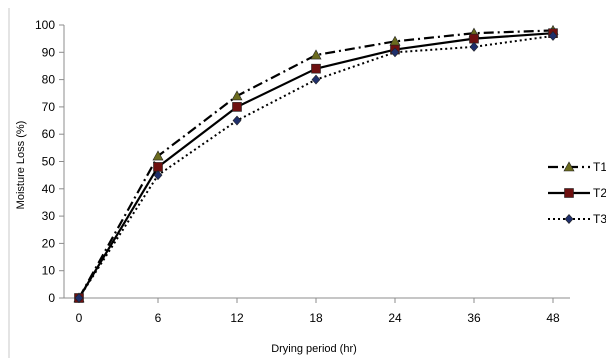  I want to click on y-tick-label: 50, so click(49, 162).